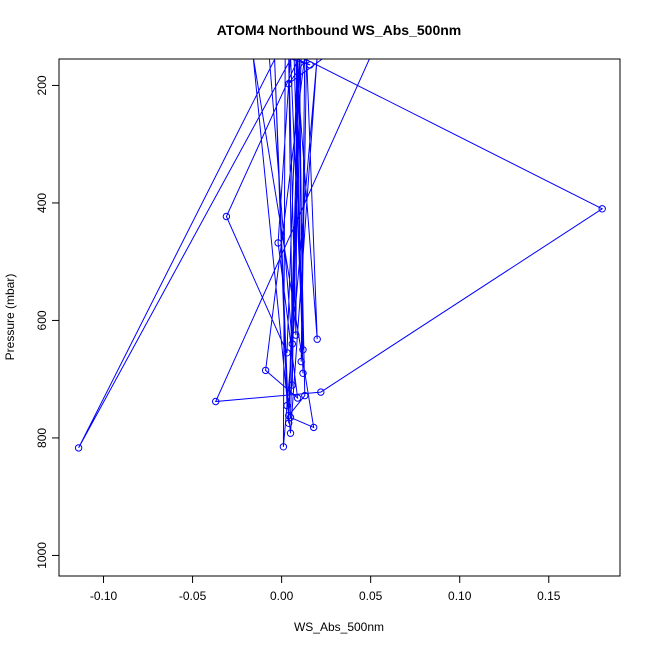 The height and width of the screenshot is (650, 650). I want to click on y-axis-label: Pressure (mbar), so click(10, 317).